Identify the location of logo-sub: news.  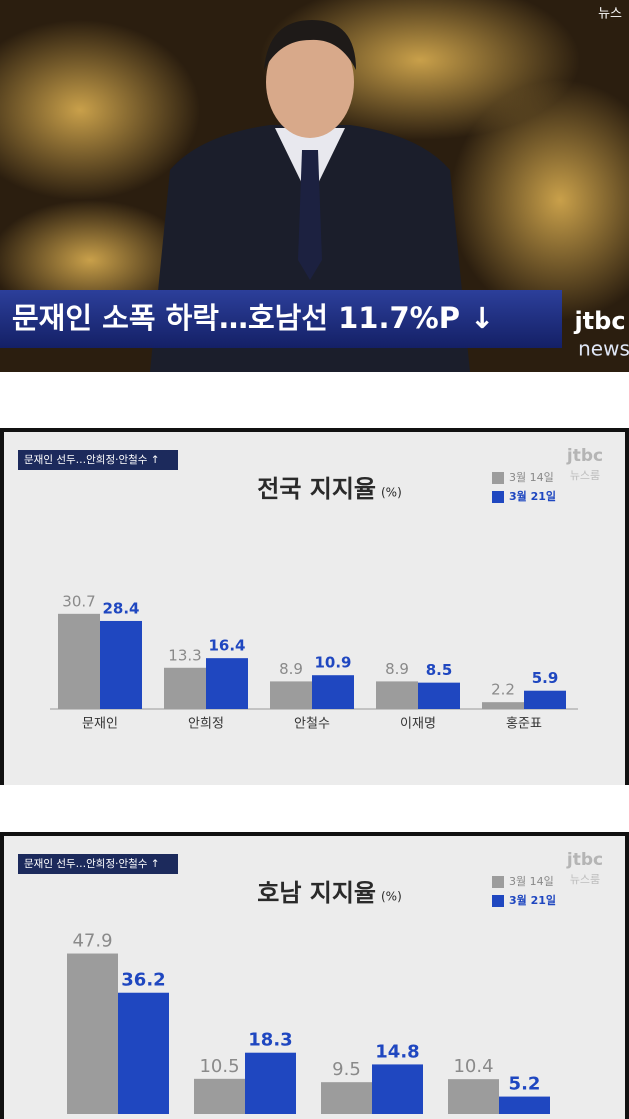
(603, 349).